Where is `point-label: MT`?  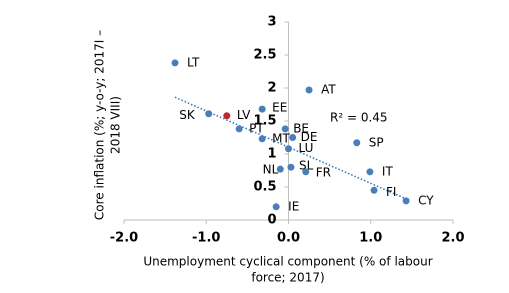 point-label: MT is located at coordinates (281, 138).